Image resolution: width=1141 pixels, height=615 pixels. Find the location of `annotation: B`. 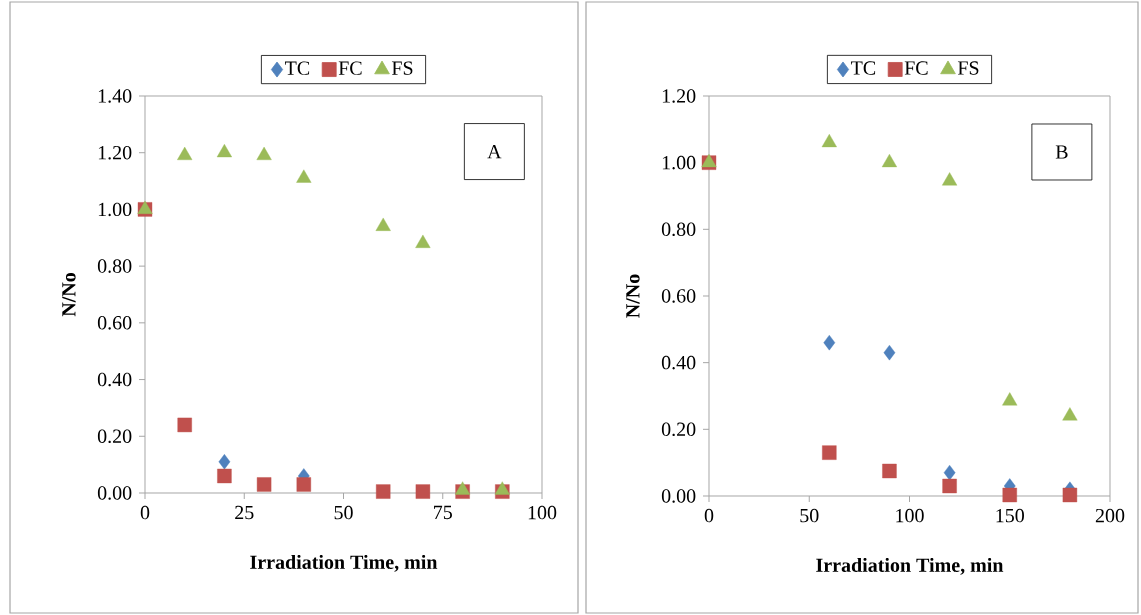

annotation: B is located at coordinates (1061, 152).